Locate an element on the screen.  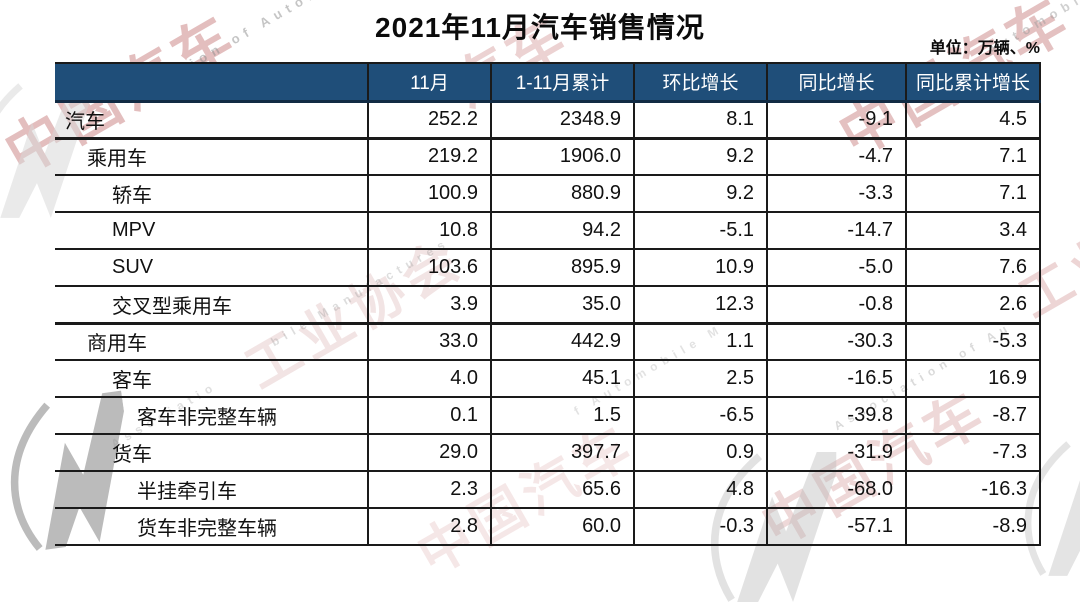
value-cell: 94.2 is located at coordinates (562, 231).